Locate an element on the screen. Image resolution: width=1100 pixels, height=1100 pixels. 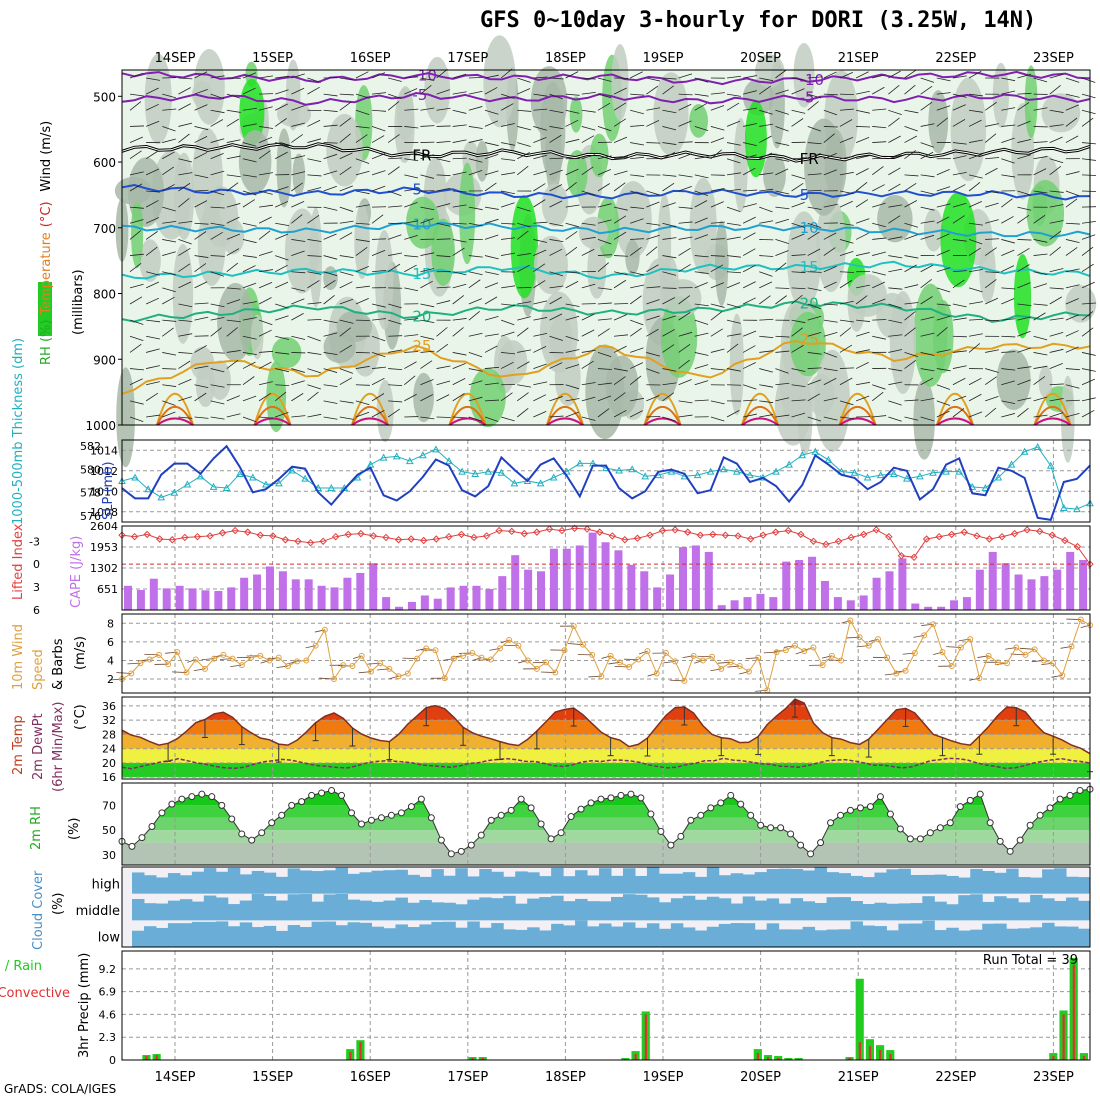
temp-band is located at coordinates (606, 727).